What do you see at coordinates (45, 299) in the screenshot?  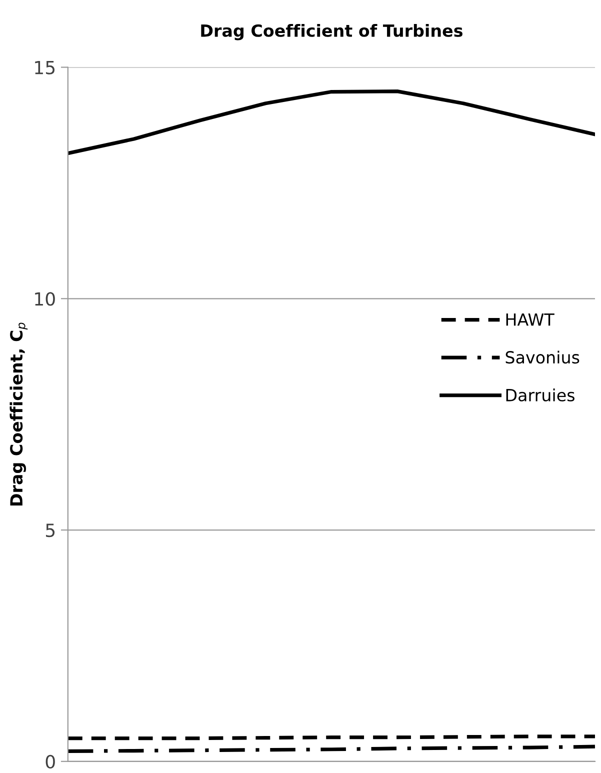 I see `y-tick-label: 10` at bounding box center [45, 299].